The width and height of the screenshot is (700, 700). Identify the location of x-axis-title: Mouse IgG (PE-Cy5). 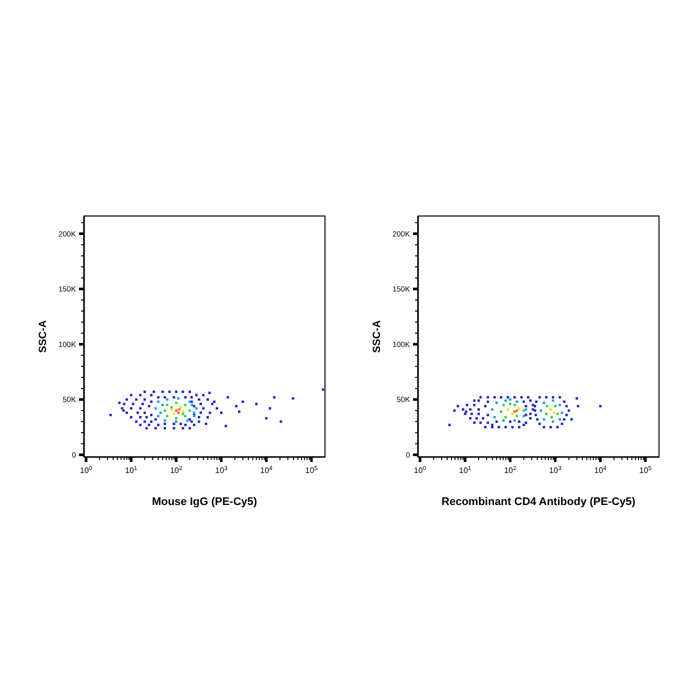
(205, 502).